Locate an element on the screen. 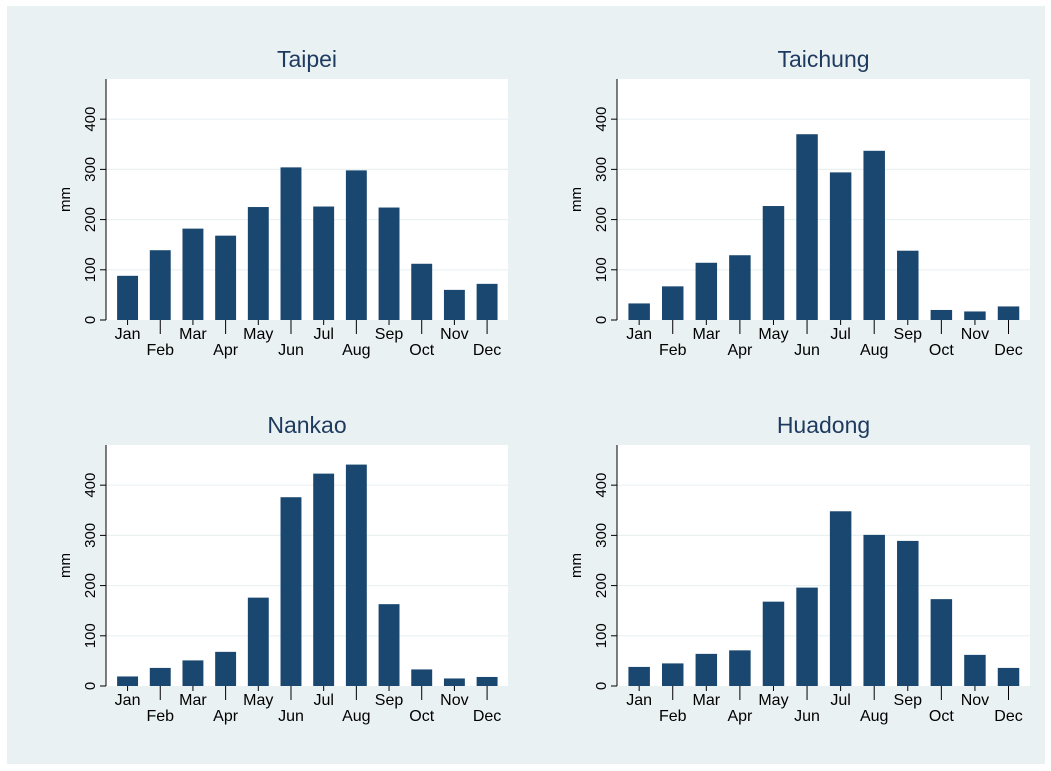 This screenshot has width=1051, height=771. chart-title: Taichung is located at coordinates (823, 59).